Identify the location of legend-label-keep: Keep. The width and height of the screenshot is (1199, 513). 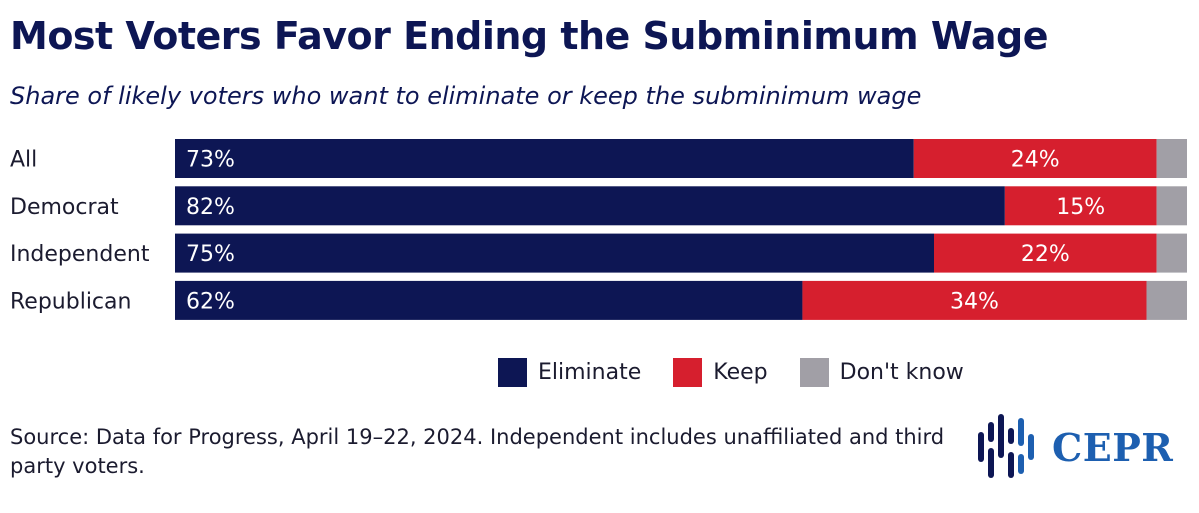
(740, 372).